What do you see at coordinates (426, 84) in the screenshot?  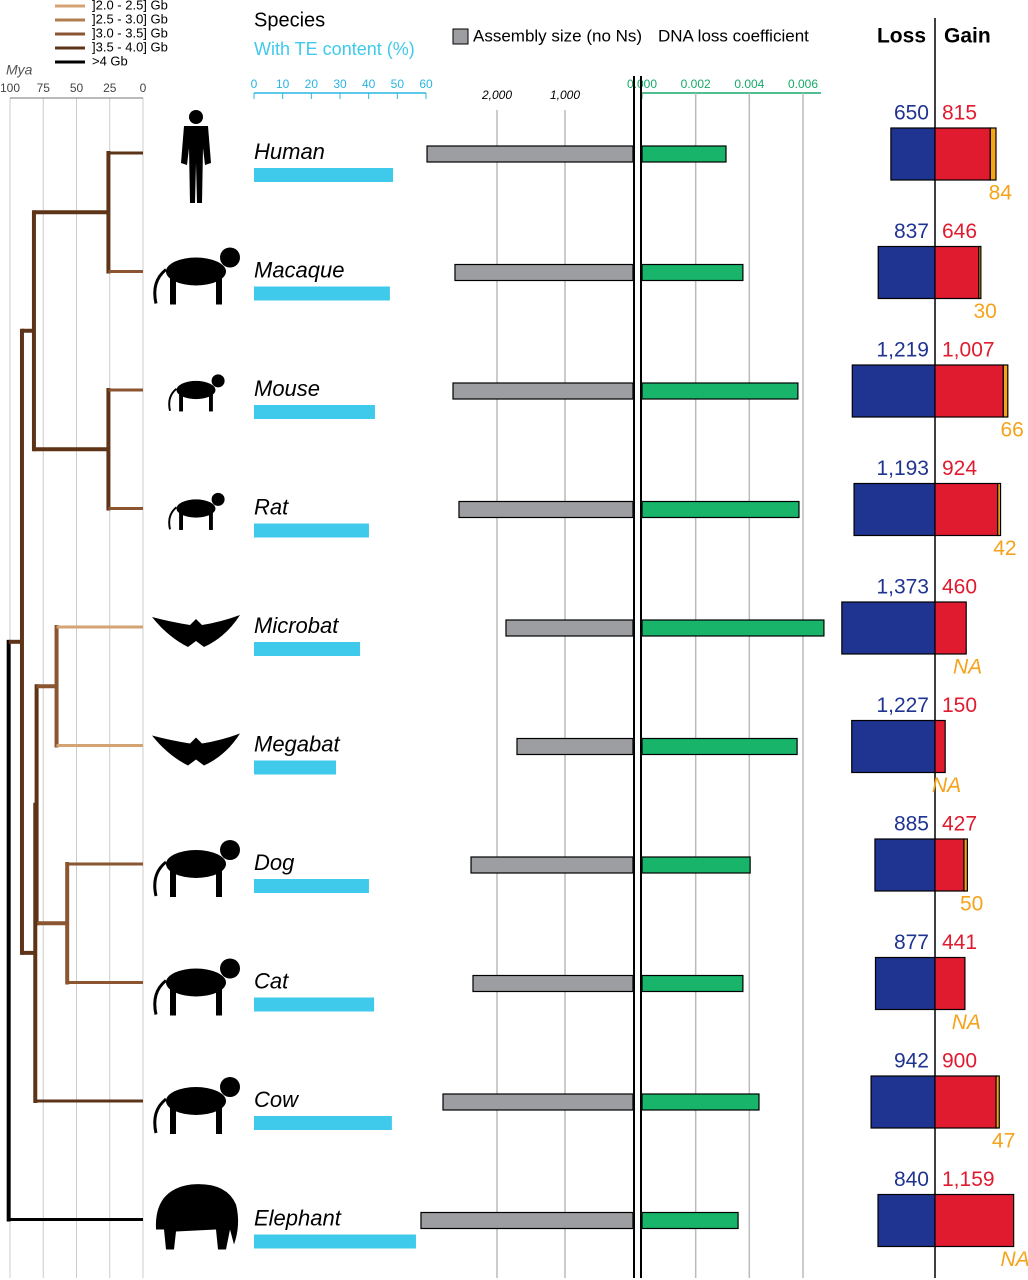 I see `x-tick-label: 60` at bounding box center [426, 84].